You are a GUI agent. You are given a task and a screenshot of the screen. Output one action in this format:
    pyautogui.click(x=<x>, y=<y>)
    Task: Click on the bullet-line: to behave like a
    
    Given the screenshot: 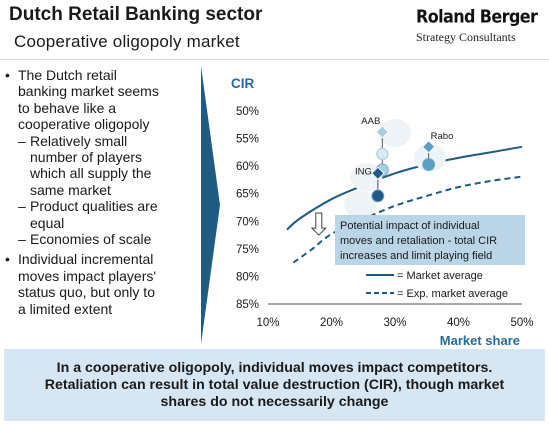 What is the action you would take?
    pyautogui.click(x=67, y=107)
    